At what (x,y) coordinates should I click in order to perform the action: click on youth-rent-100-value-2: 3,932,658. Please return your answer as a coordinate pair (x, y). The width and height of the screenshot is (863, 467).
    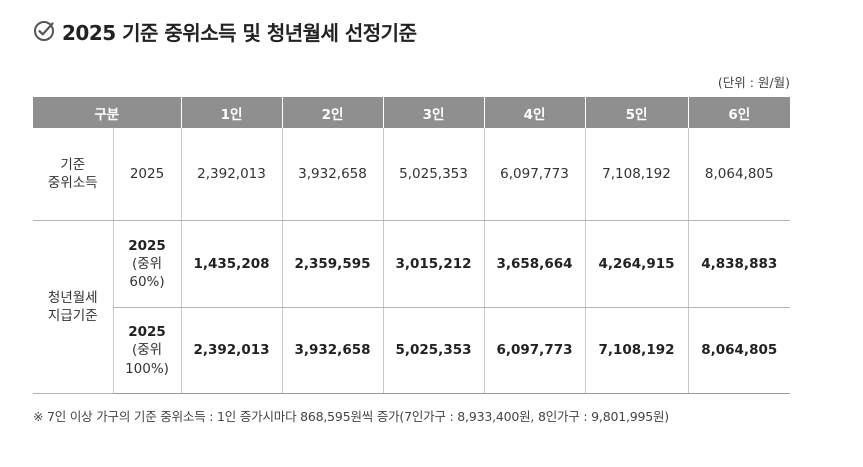
    Looking at the image, I should click on (332, 350).